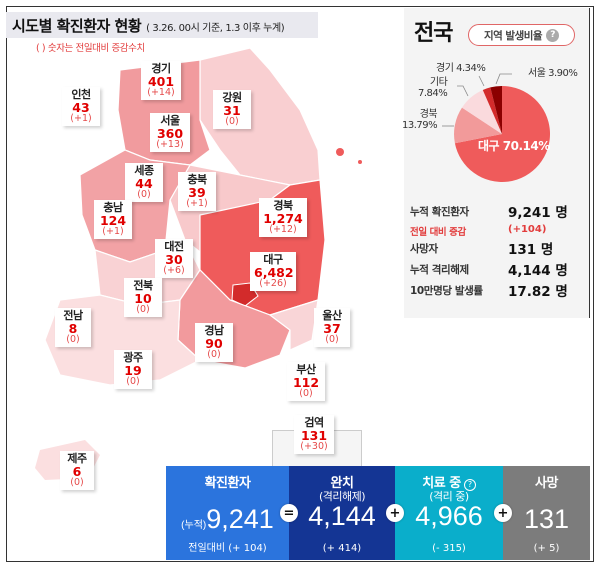 The image size is (600, 564). Describe the element at coordinates (144, 182) in the screenshot. I see `region-sejong: 세종 44 (0)` at that location.